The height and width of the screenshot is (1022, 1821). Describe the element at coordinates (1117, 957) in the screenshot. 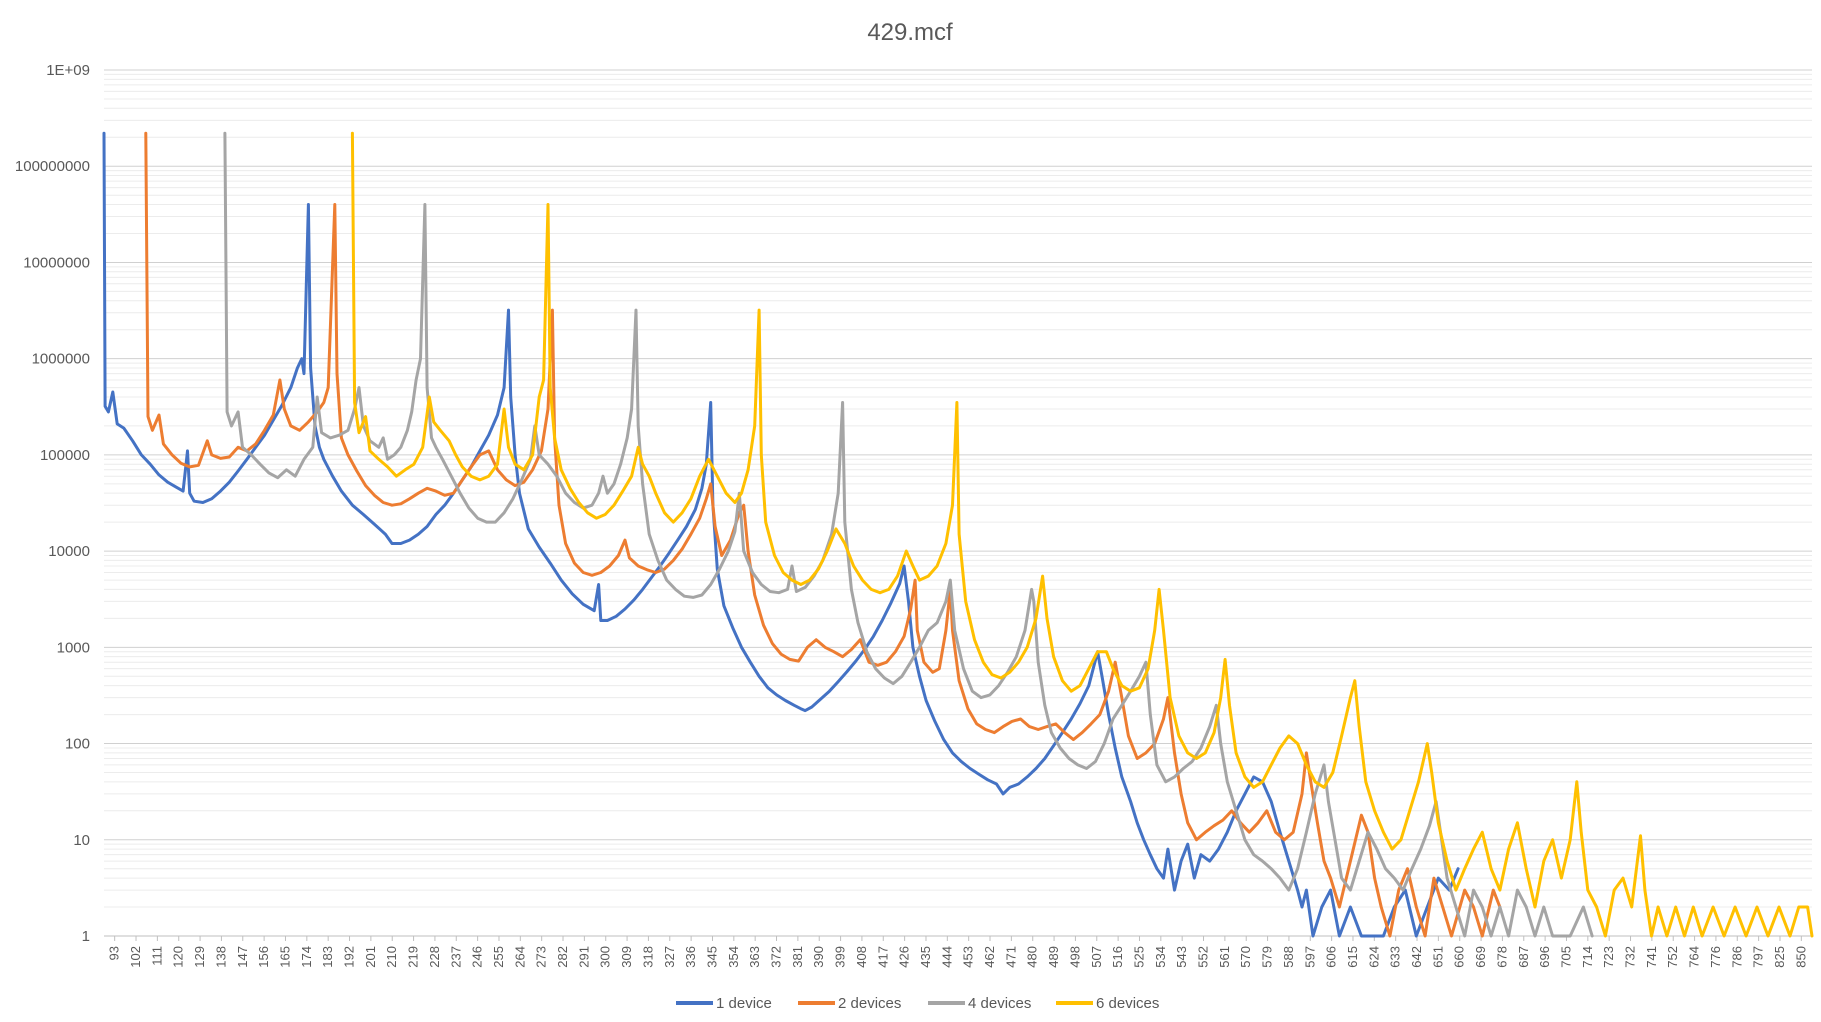

I see `x-tick-label: 516` at that location.